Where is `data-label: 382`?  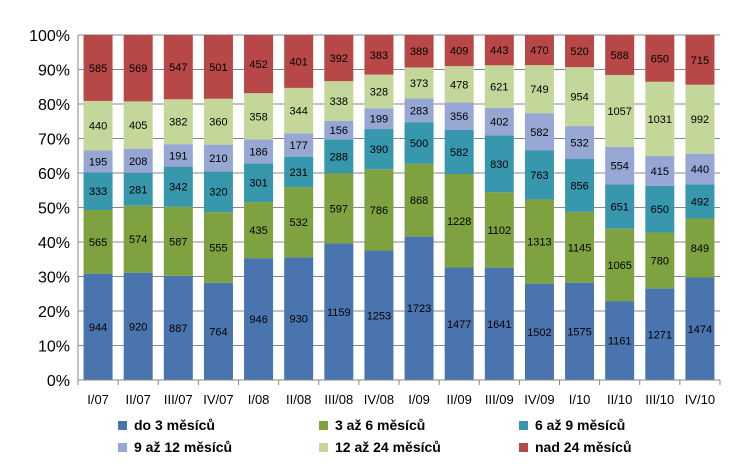
data-label: 382 is located at coordinates (178, 123).